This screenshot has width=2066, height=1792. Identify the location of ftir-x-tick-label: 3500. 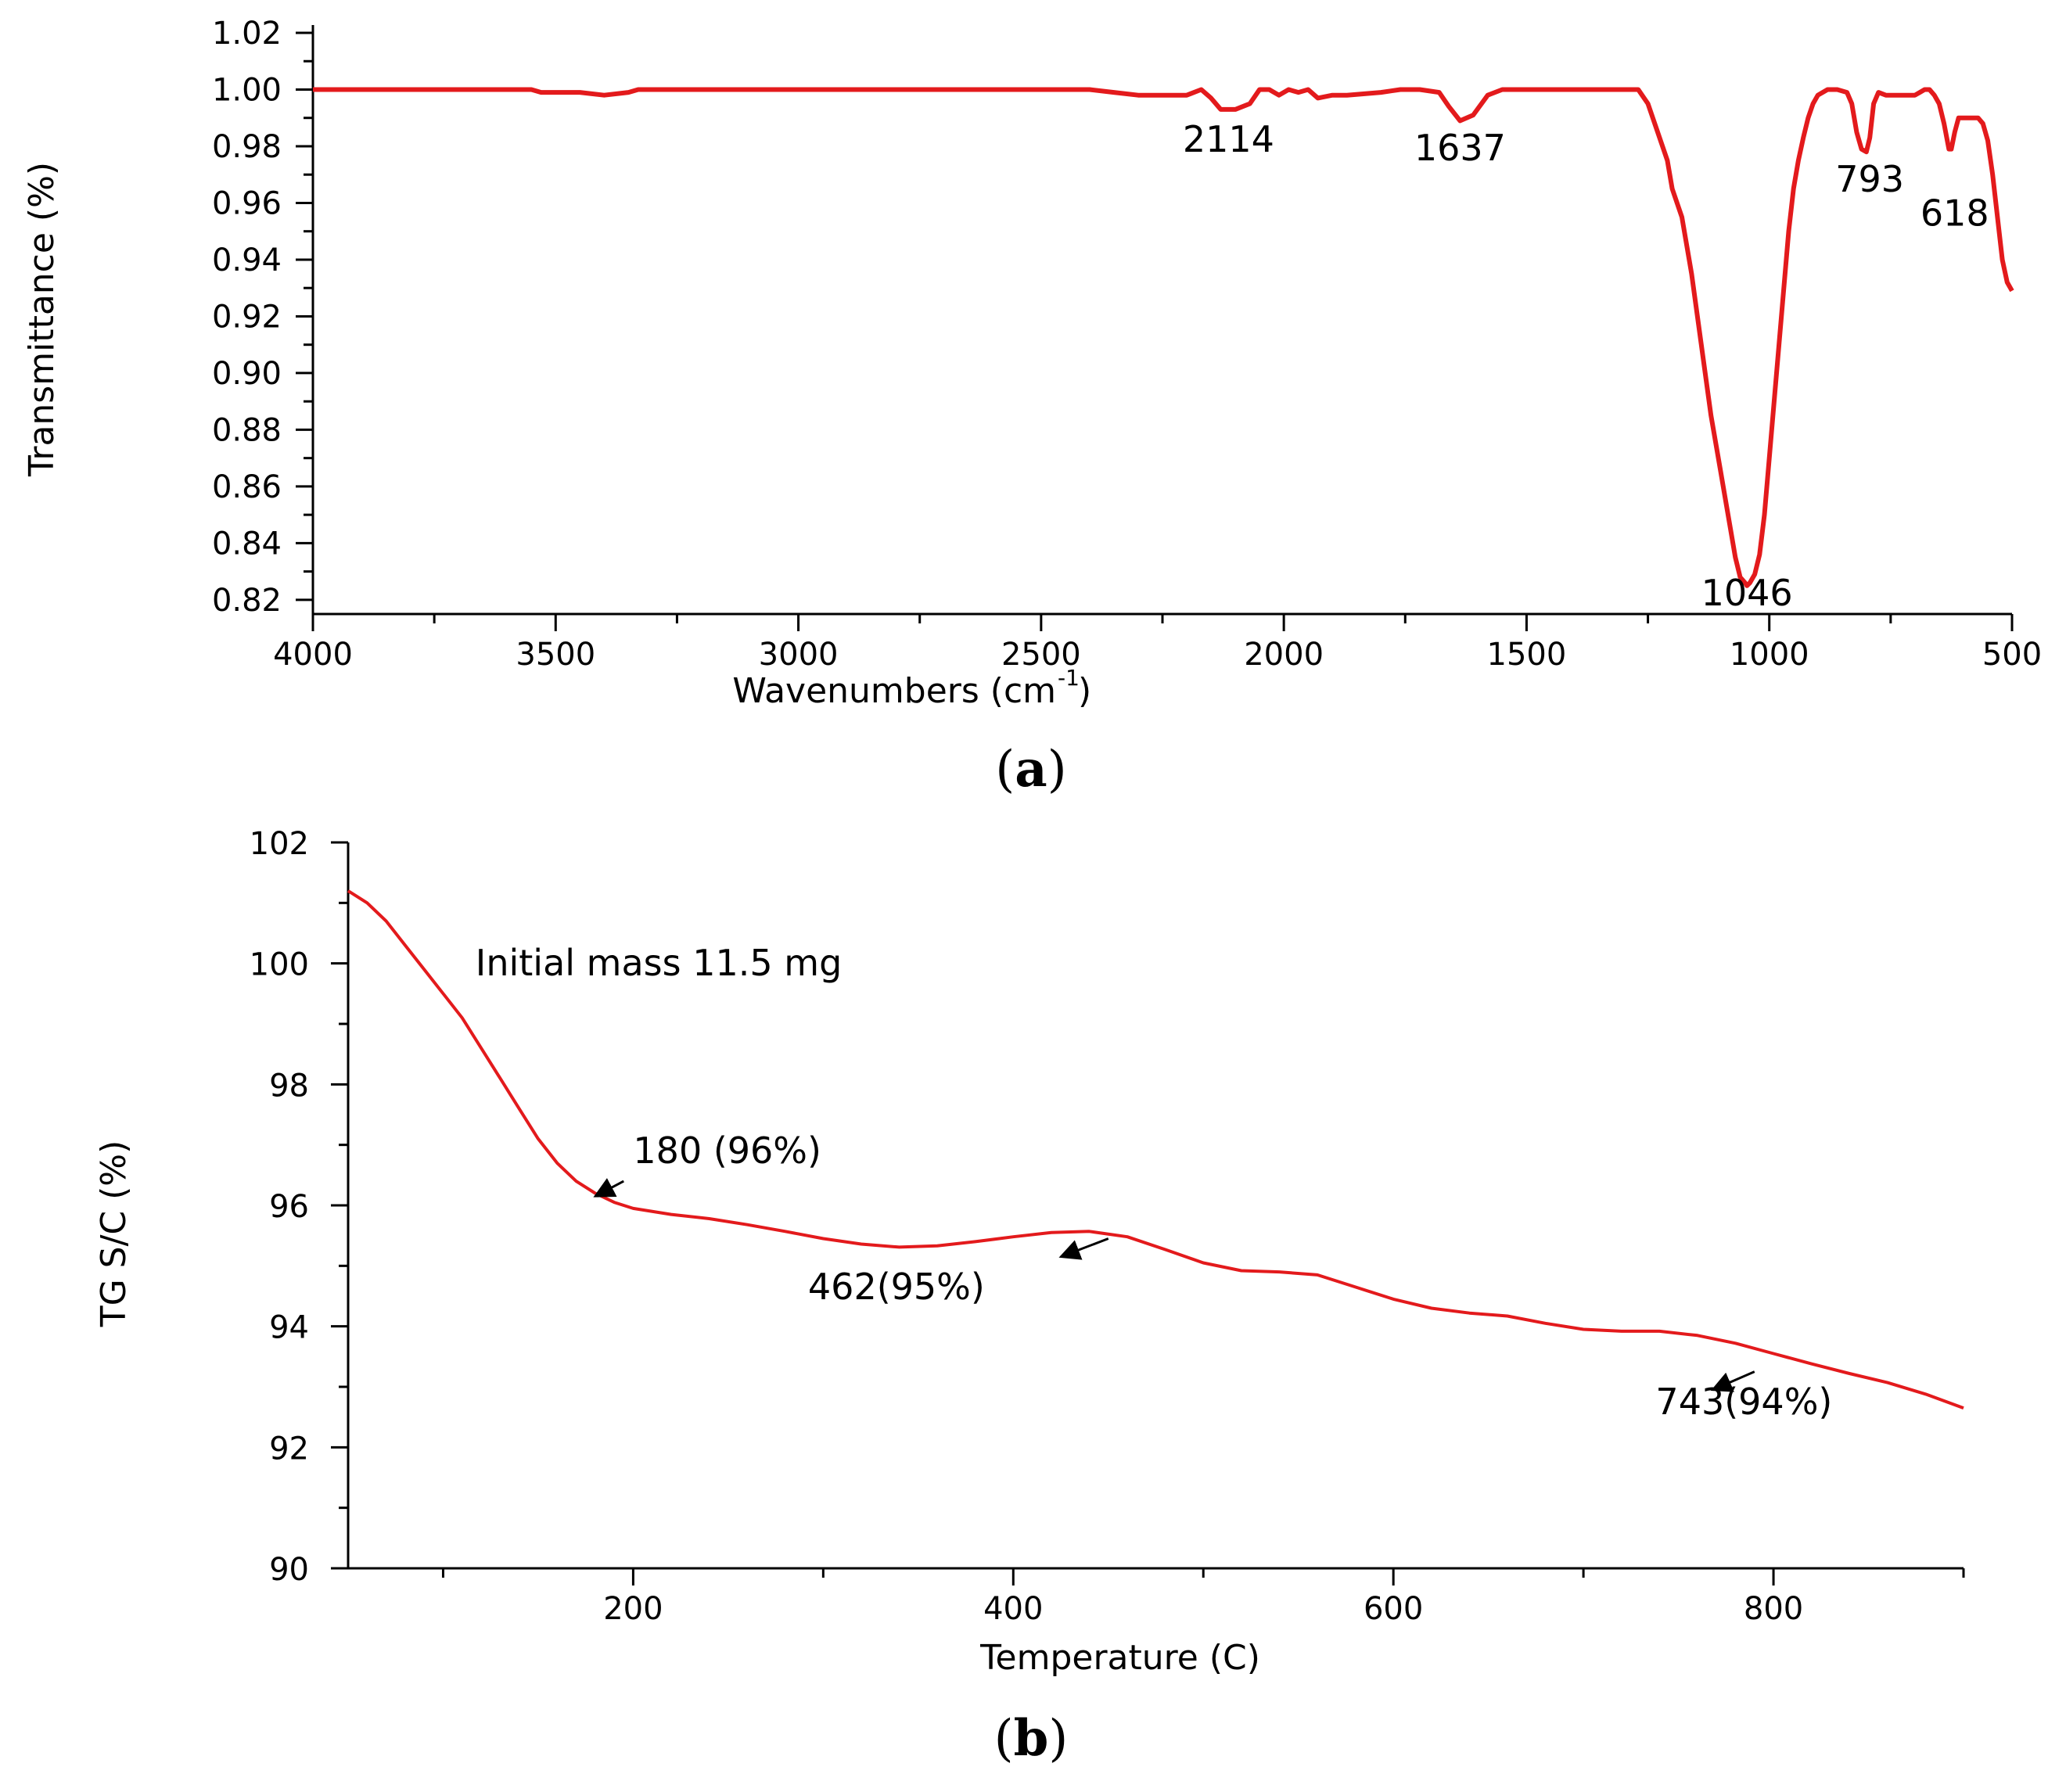
(555, 655).